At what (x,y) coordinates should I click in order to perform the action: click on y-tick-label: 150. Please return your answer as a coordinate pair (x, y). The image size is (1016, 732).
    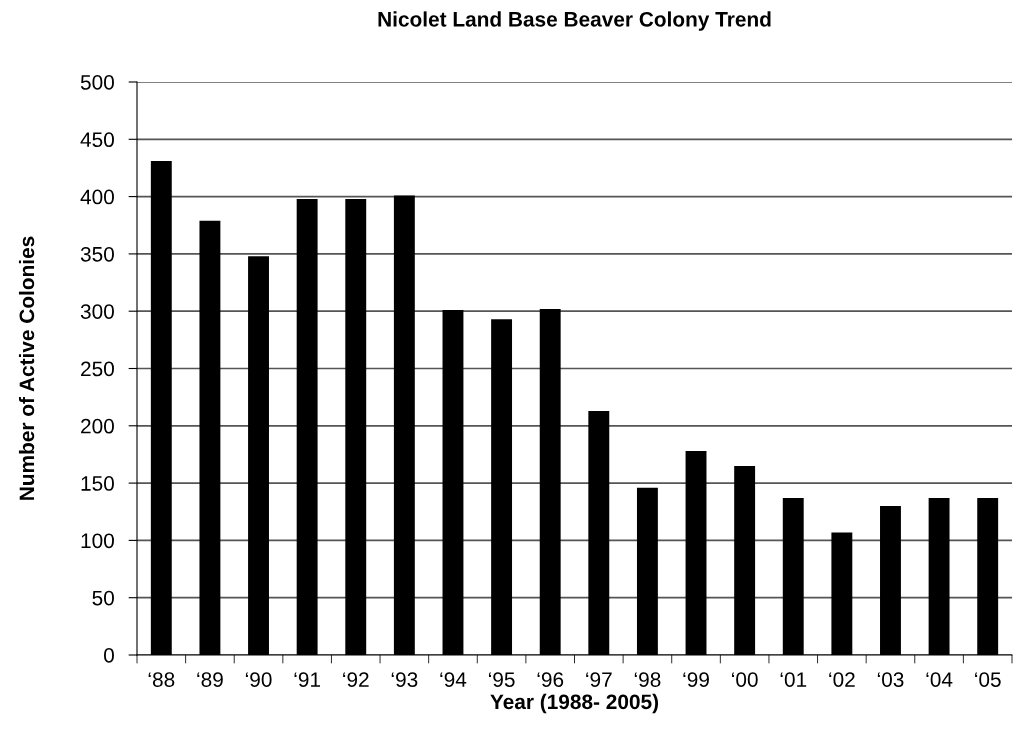
    Looking at the image, I should click on (97, 483).